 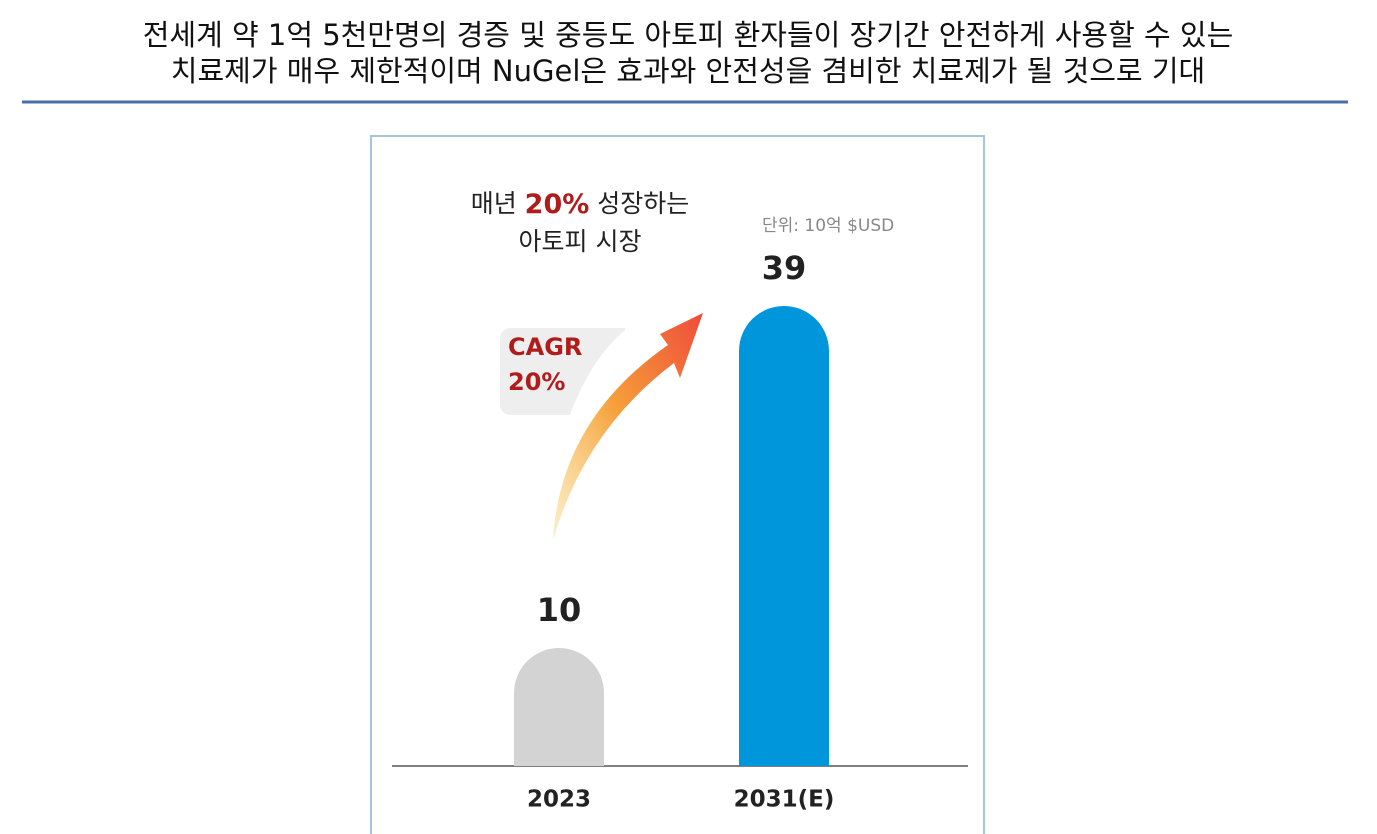 I want to click on growth-note-text: 성장하는, so click(x=643, y=203).